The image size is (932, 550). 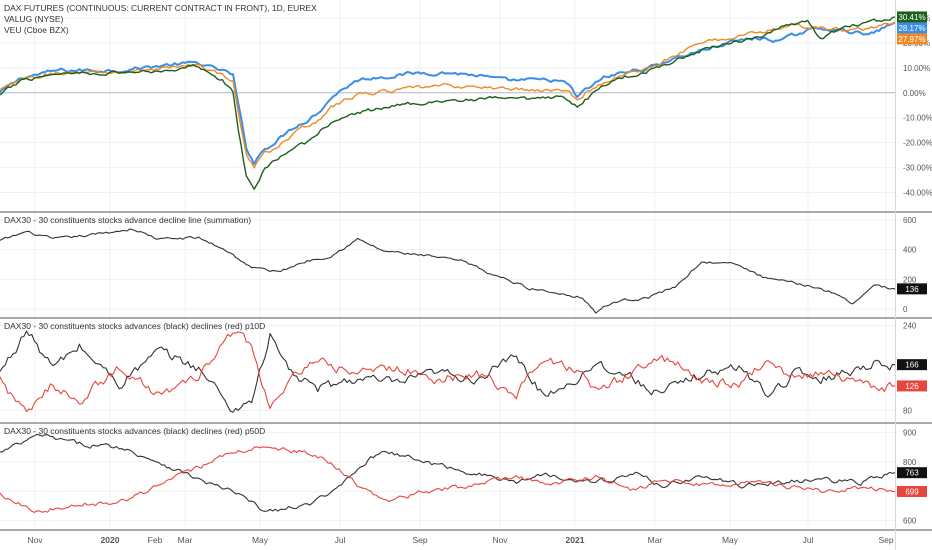 I want to click on pane-legend-text: VEU (Cboe BZX), so click(x=36, y=30).